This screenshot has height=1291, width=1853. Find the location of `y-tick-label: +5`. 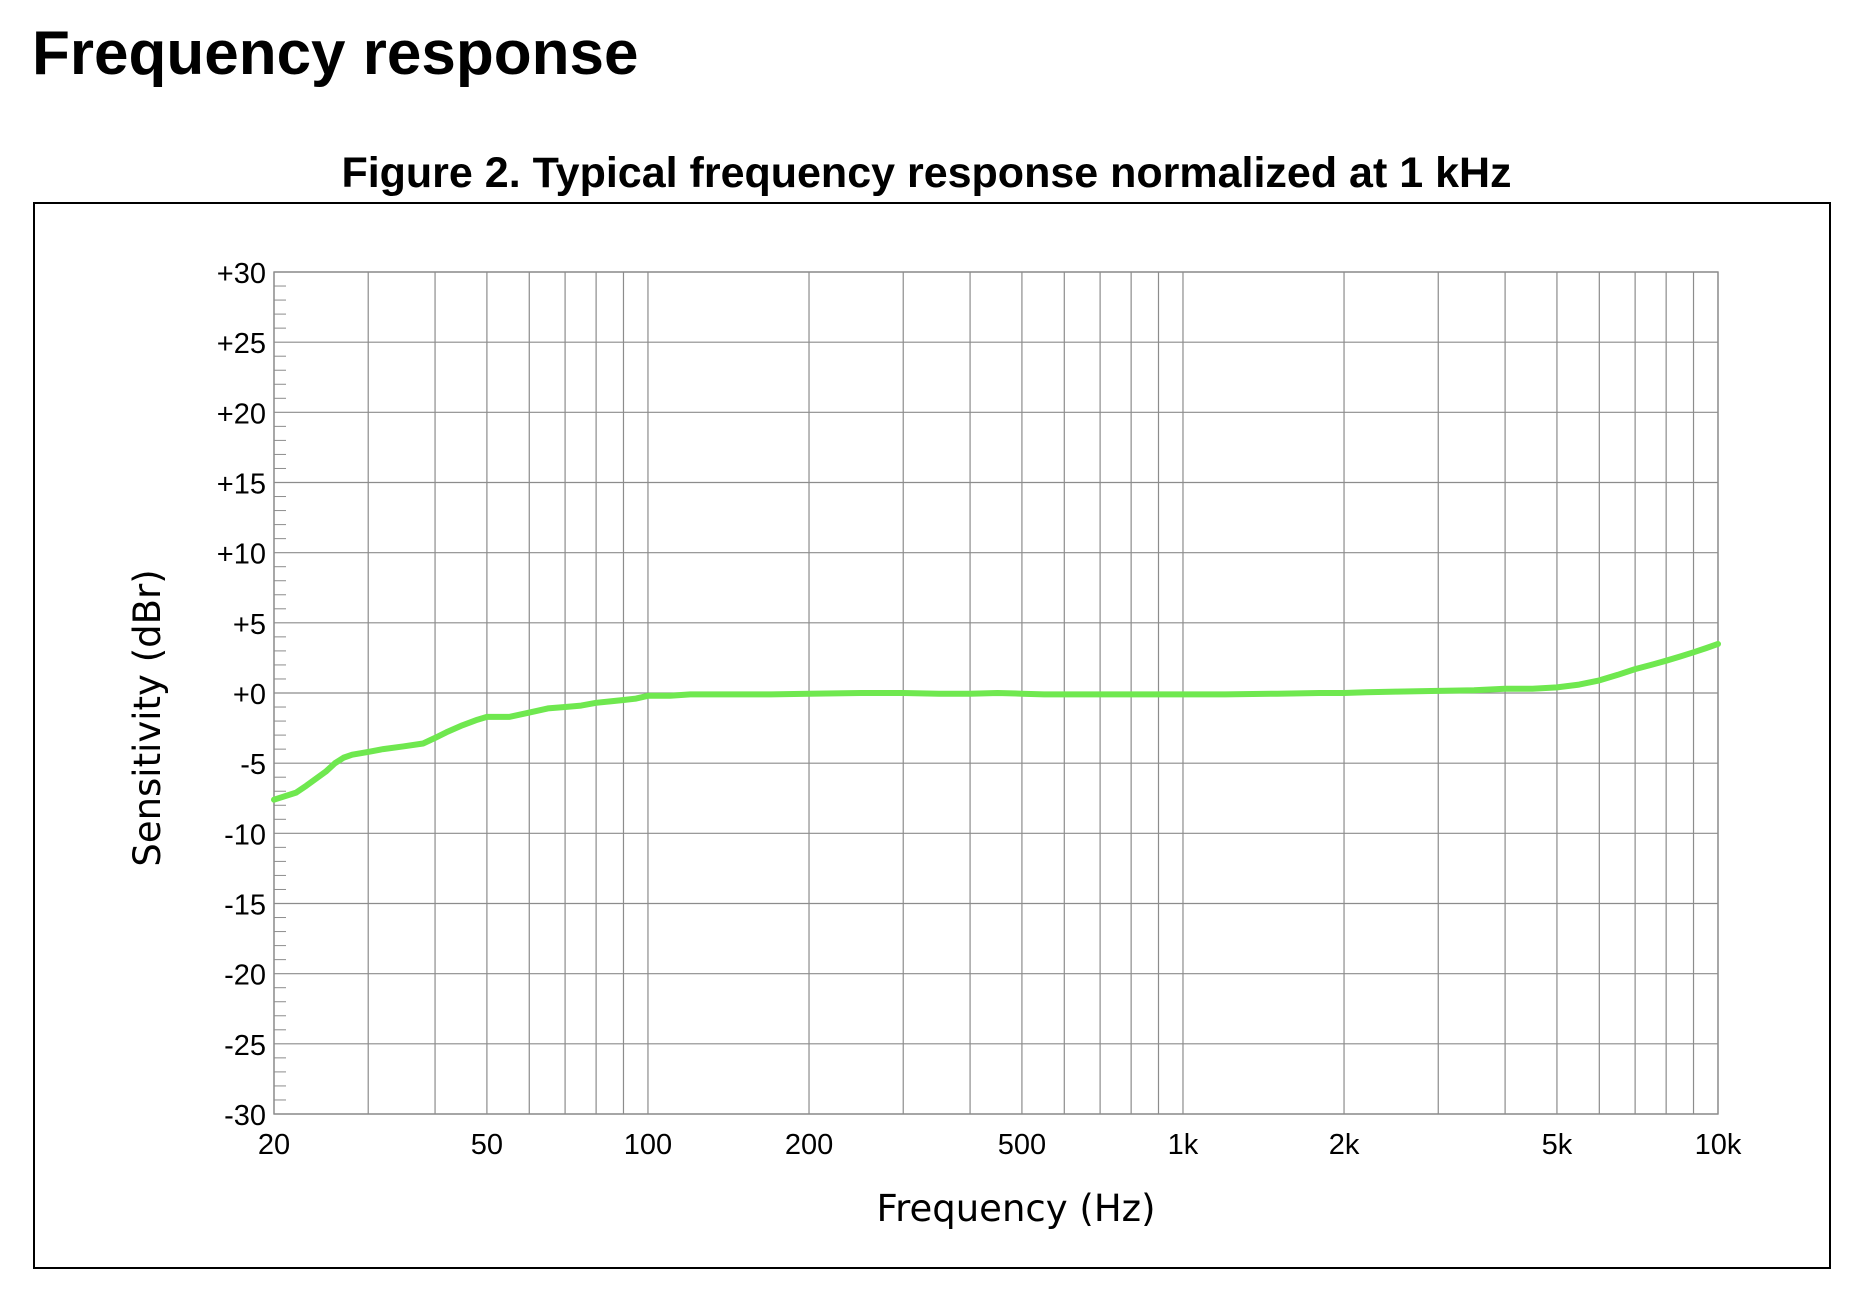

y-tick-label: +5 is located at coordinates (249, 625).